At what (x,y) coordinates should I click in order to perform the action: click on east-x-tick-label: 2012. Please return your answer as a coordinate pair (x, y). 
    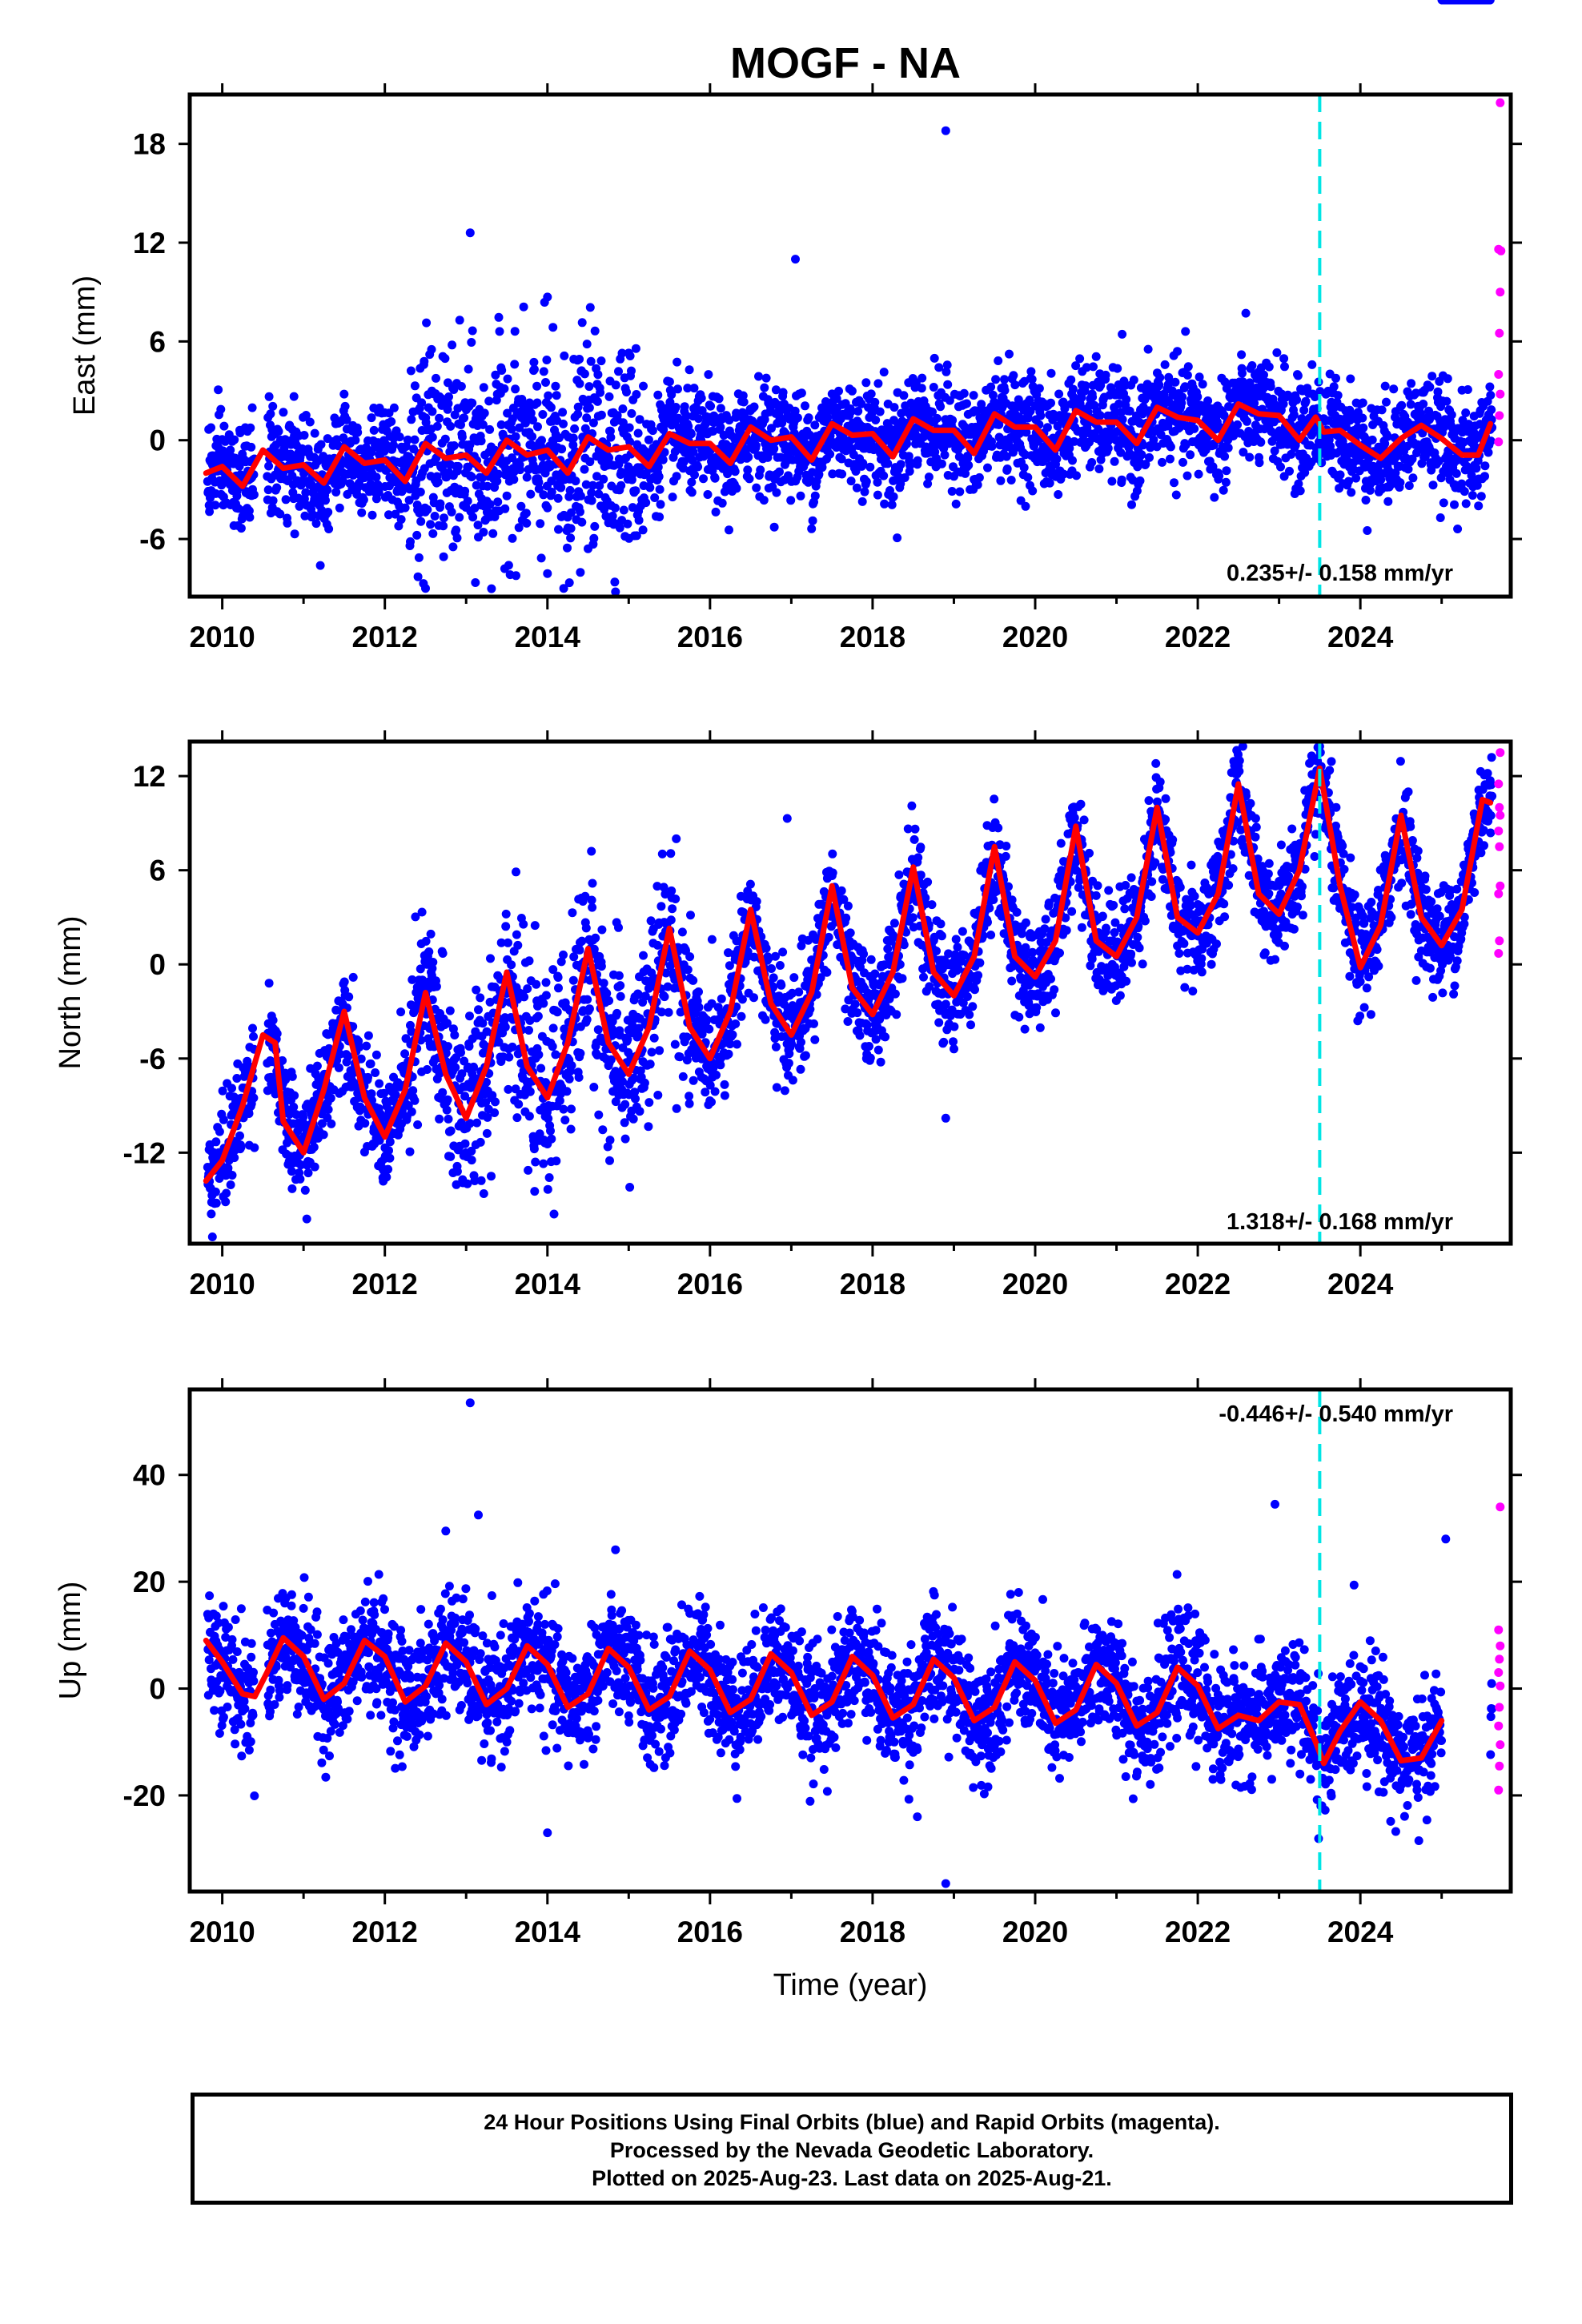
    Looking at the image, I should click on (385, 637).